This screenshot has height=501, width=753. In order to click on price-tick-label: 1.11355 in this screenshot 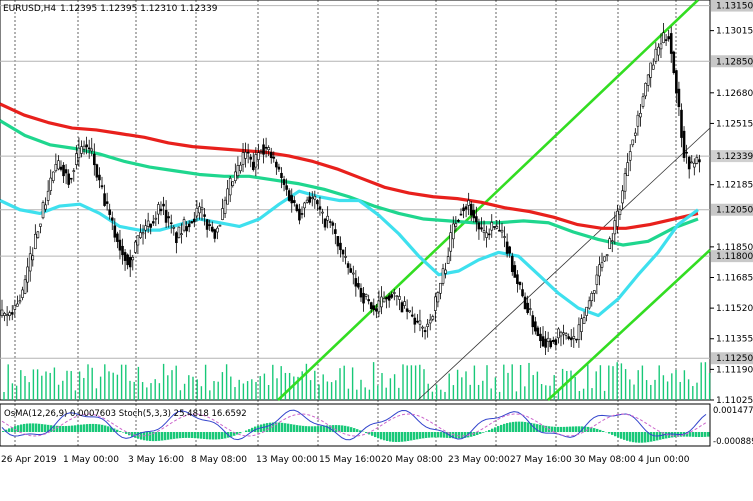, I will do `click(734, 340)`.